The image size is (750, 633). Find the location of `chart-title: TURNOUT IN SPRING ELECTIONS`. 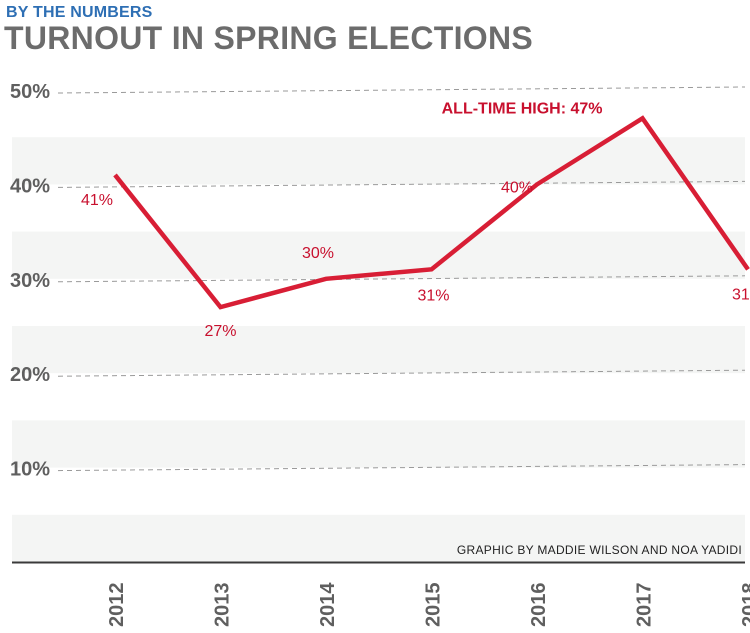

chart-title: TURNOUT IN SPRING ELECTIONS is located at coordinates (269, 38).